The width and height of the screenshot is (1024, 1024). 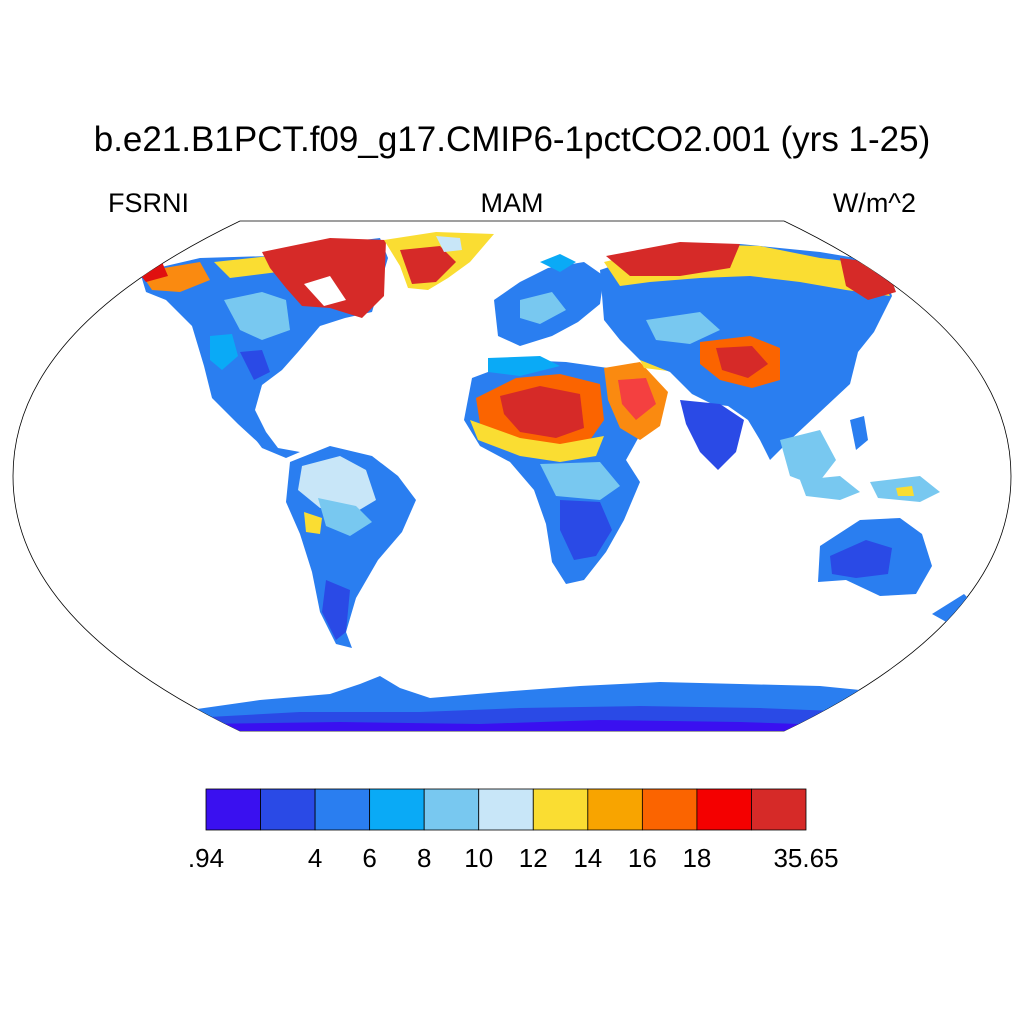 What do you see at coordinates (424, 858) in the screenshot?
I see `colorbar-tick-label: 8` at bounding box center [424, 858].